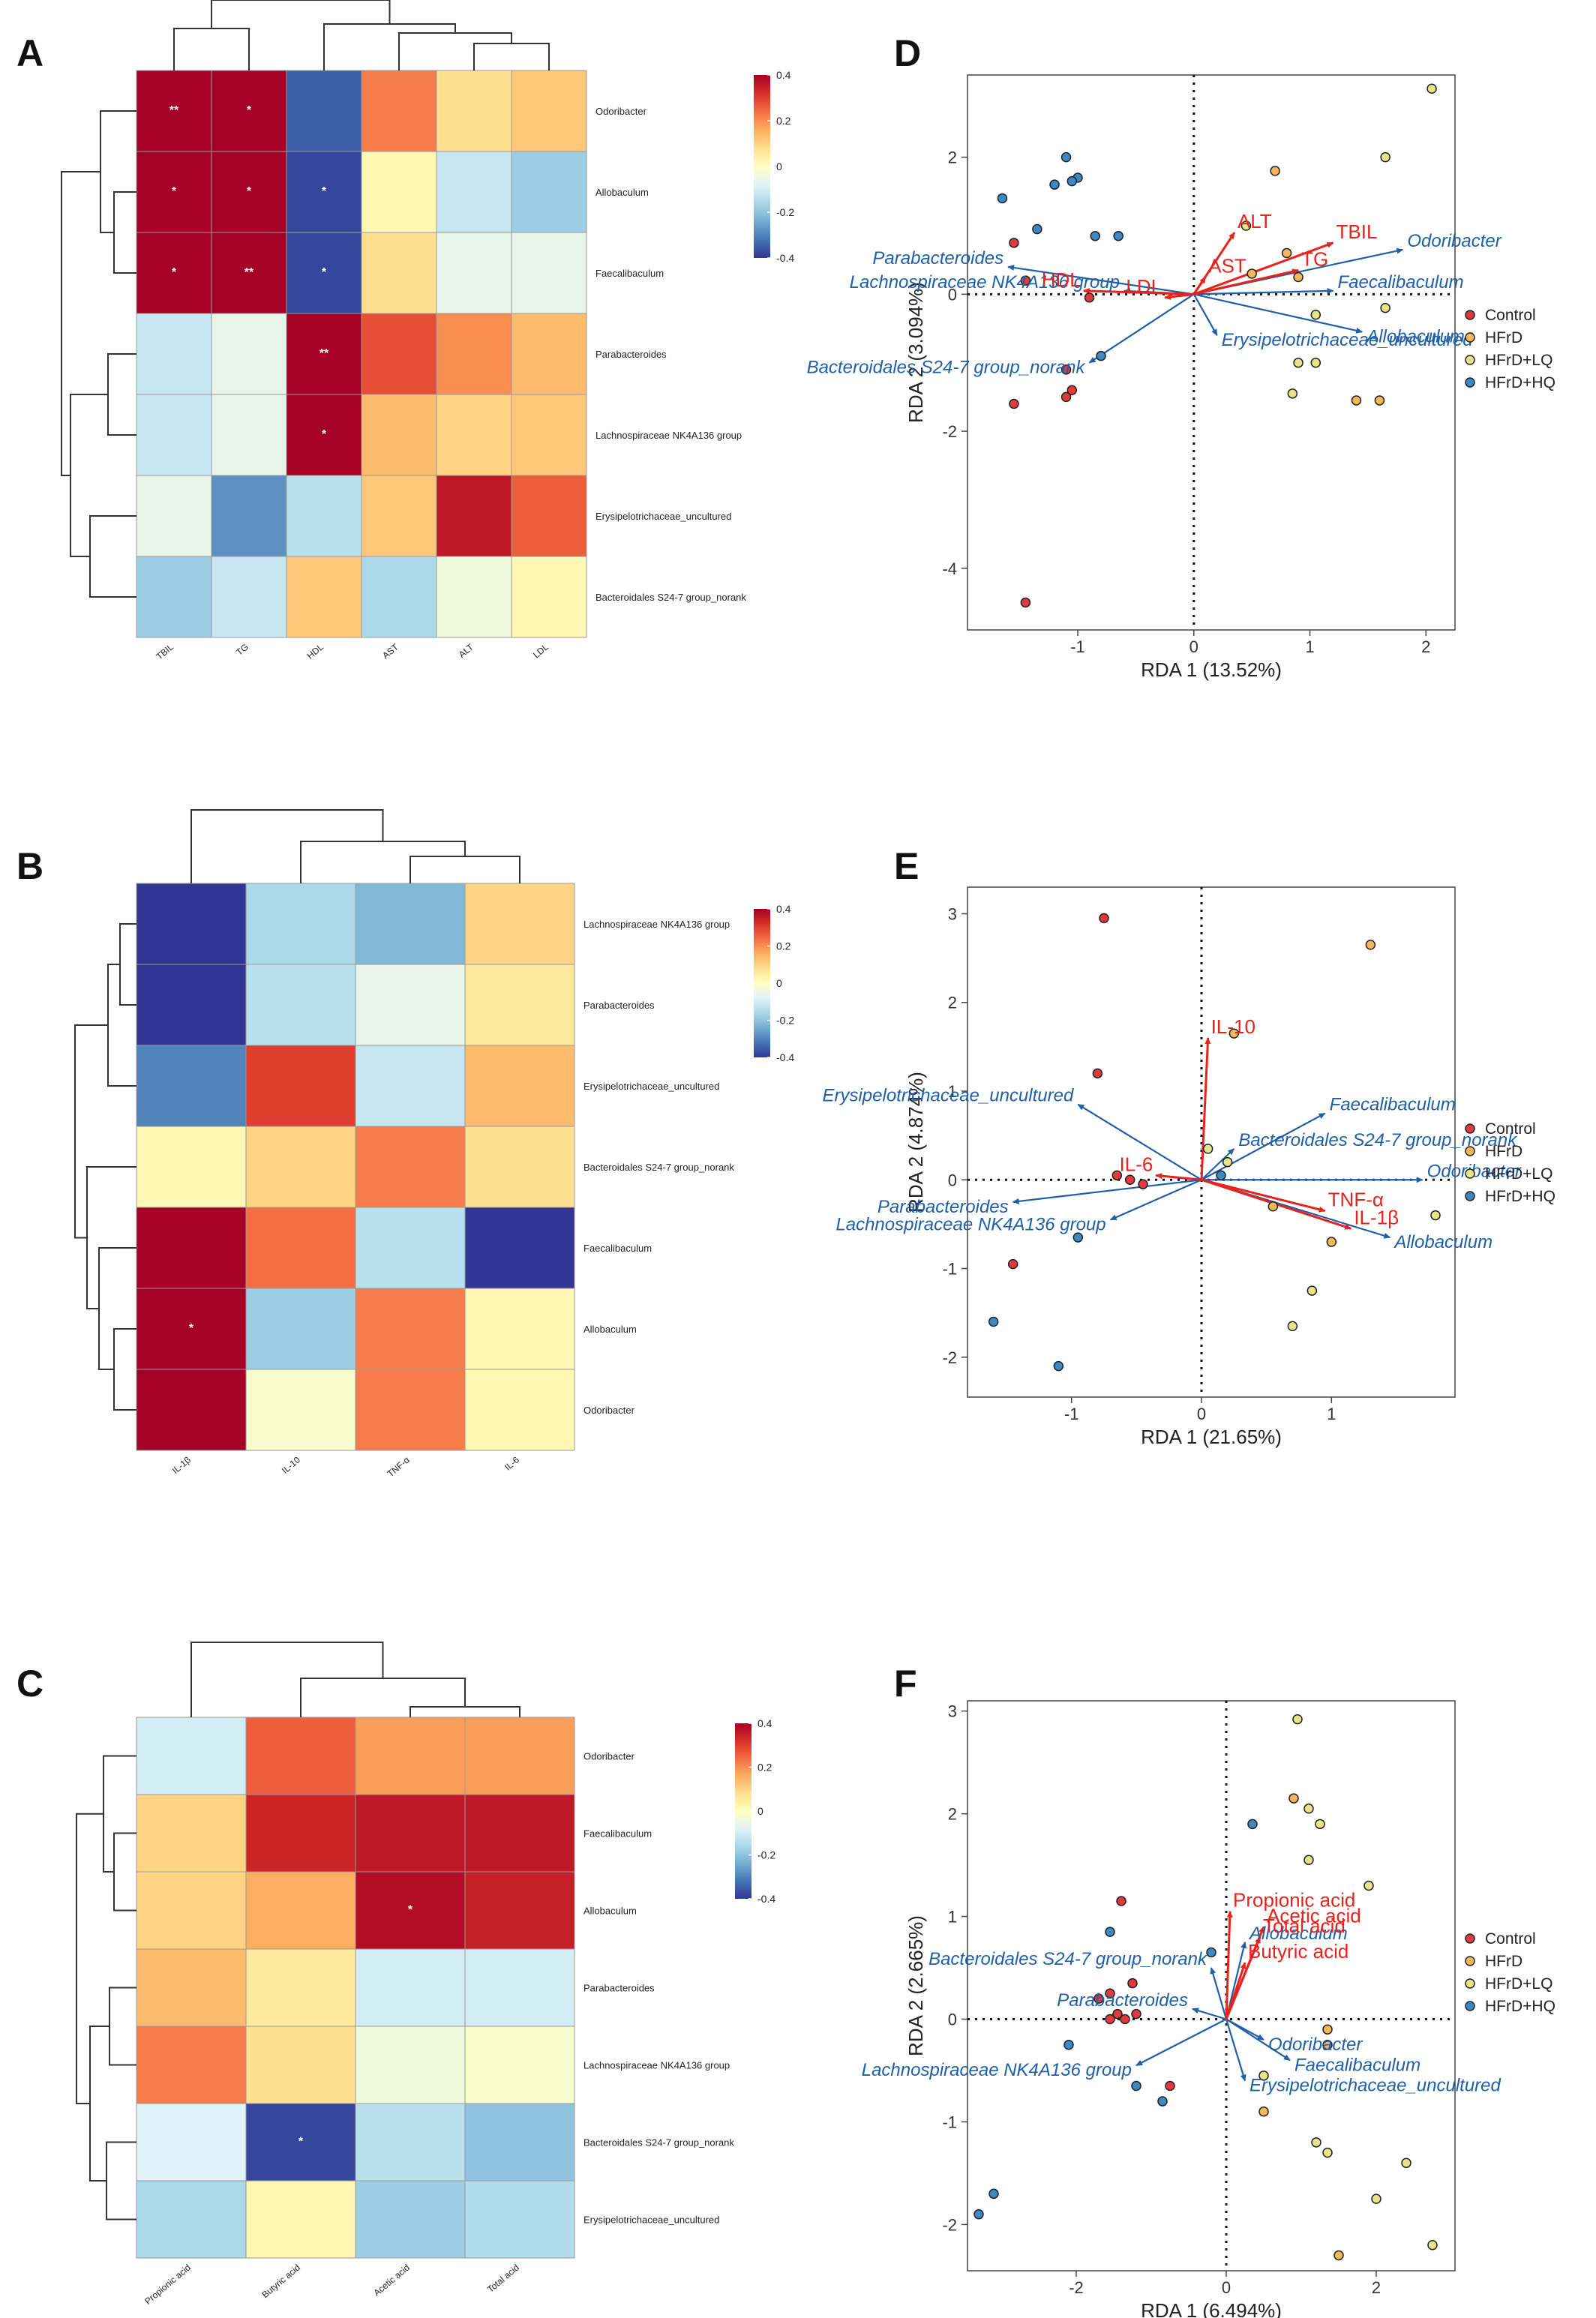  What do you see at coordinates (281, 2282) in the screenshot?
I see `column-label: Butyric acid` at bounding box center [281, 2282].